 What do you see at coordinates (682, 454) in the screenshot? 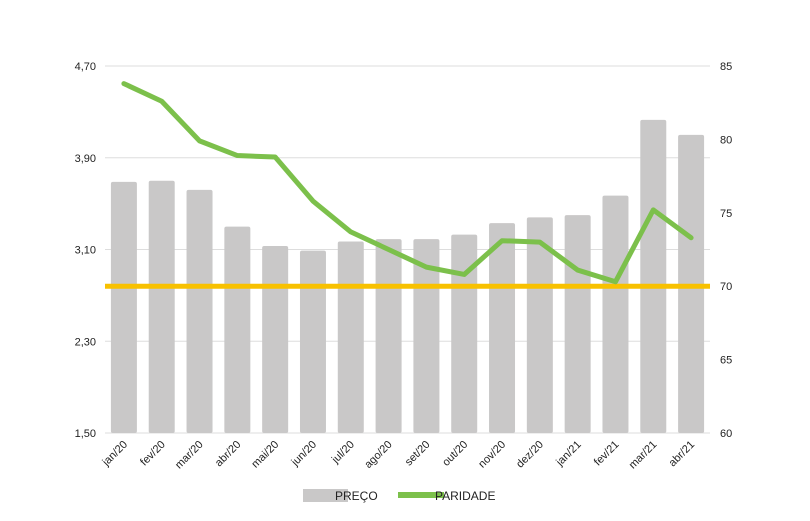
I see `x-tick-label: abr/21` at bounding box center [682, 454].